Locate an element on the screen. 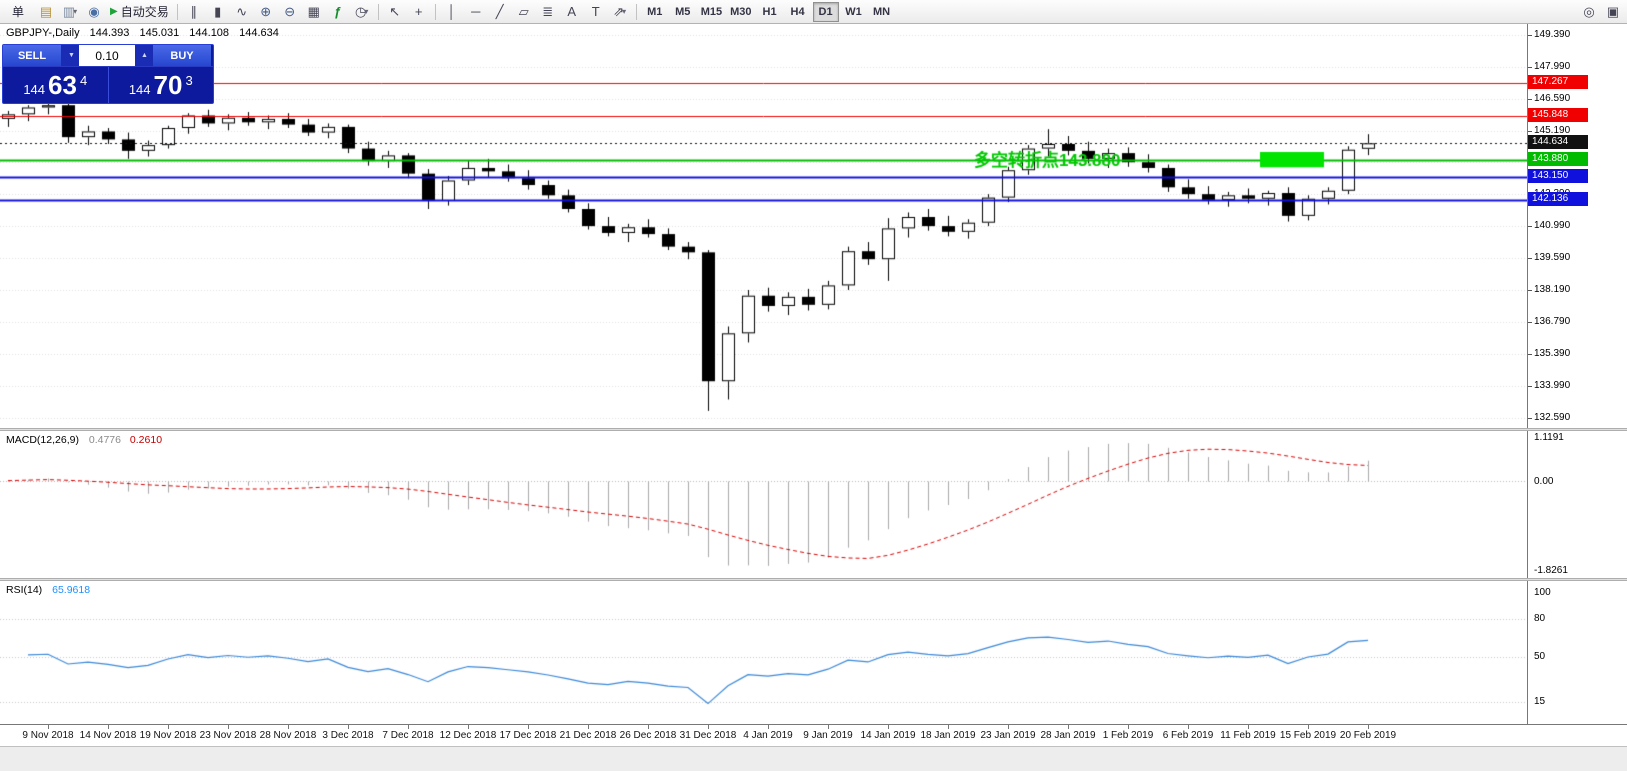  sell-button: SELL is located at coordinates (32, 55).